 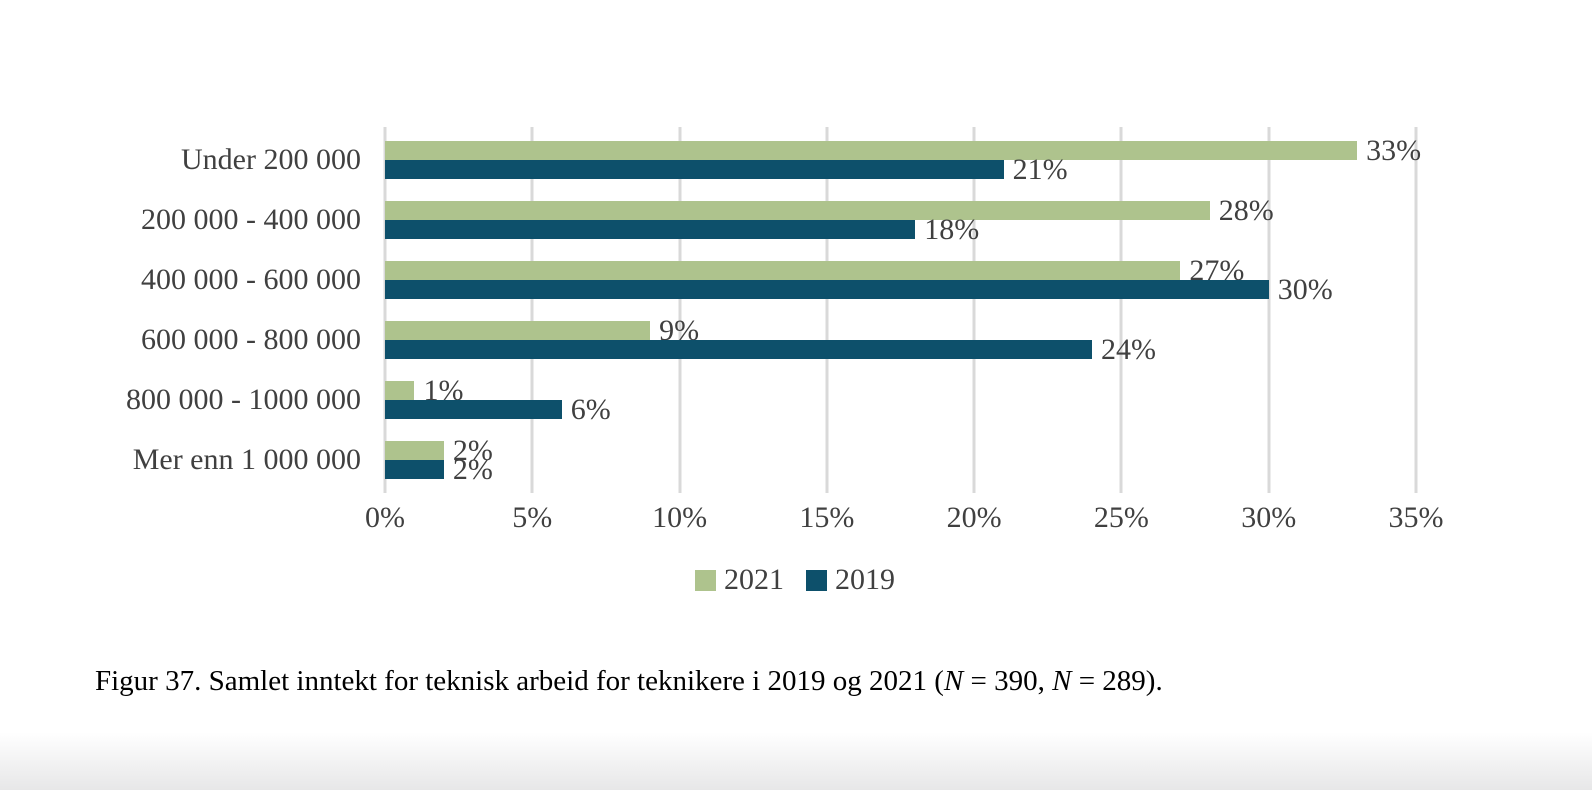 What do you see at coordinates (251, 219) in the screenshot?
I see `category-label: 200 000 - 400 000` at bounding box center [251, 219].